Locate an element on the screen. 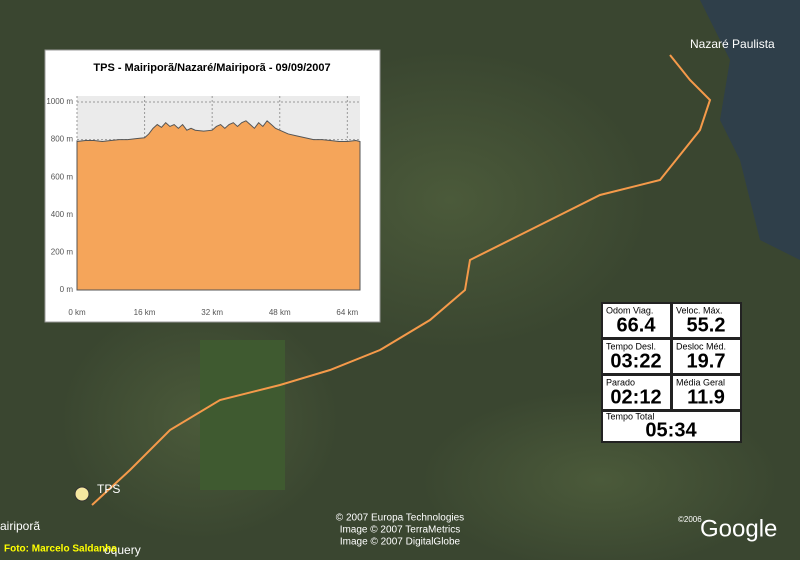 The height and width of the screenshot is (565, 800). gps-value: 66.4 is located at coordinates (637, 325).